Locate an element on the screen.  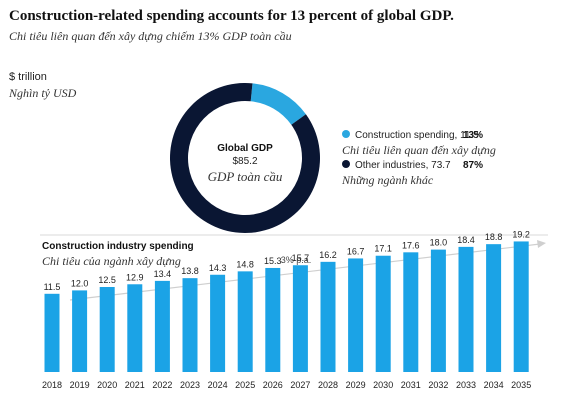
bar-2022 is located at coordinates (162, 326).